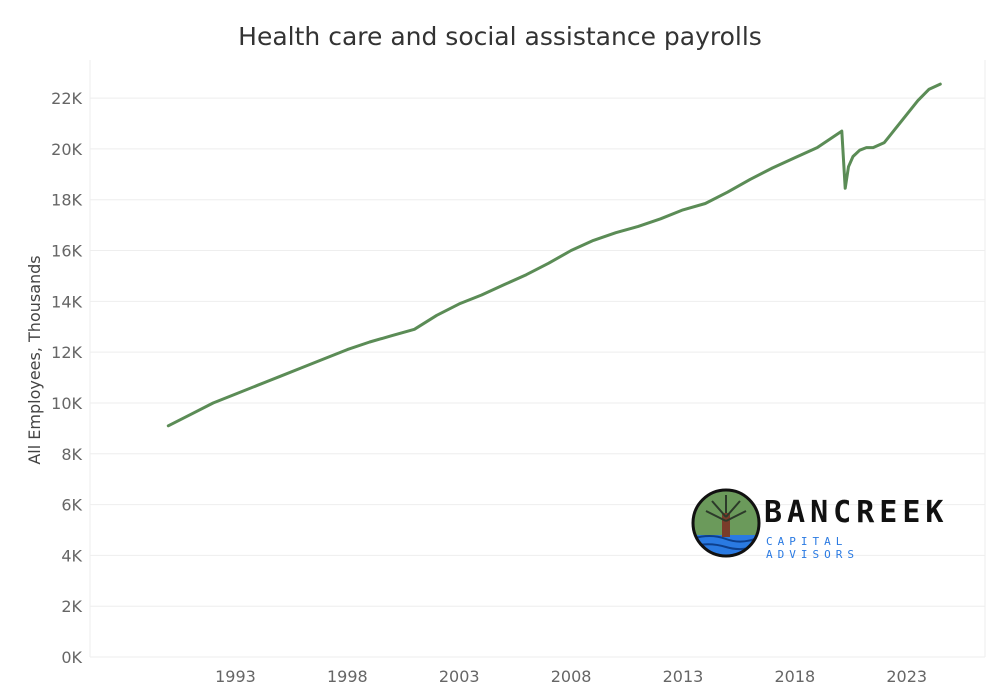 The height and width of the screenshot is (700, 1000). What do you see at coordinates (71, 454) in the screenshot?
I see `y-tick-label: 8K` at bounding box center [71, 454].